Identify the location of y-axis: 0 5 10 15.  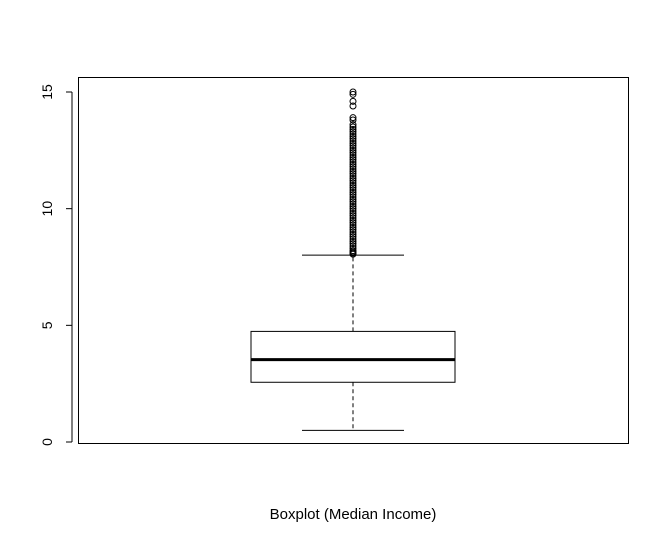
(56, 265).